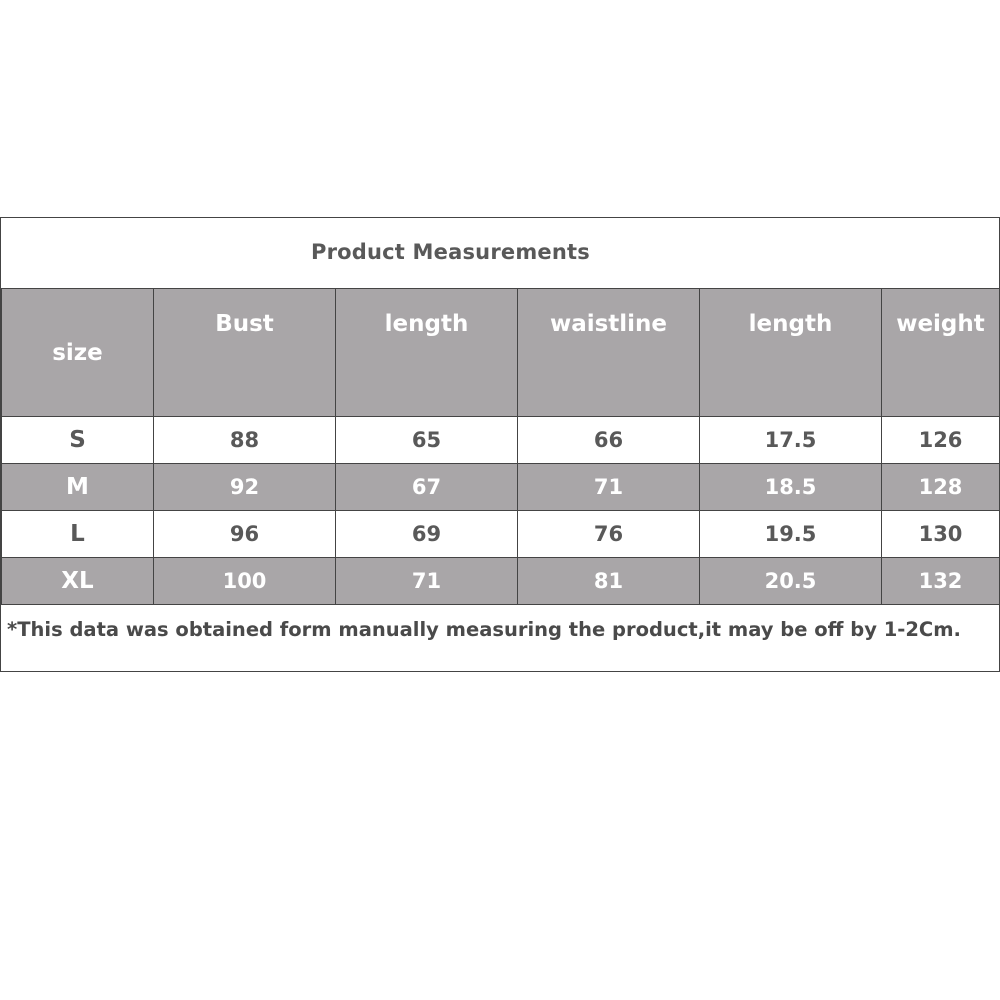 Image resolution: width=1000 pixels, height=1000 pixels. Describe the element at coordinates (426, 534) in the screenshot. I see `table-cell: 69` at that location.